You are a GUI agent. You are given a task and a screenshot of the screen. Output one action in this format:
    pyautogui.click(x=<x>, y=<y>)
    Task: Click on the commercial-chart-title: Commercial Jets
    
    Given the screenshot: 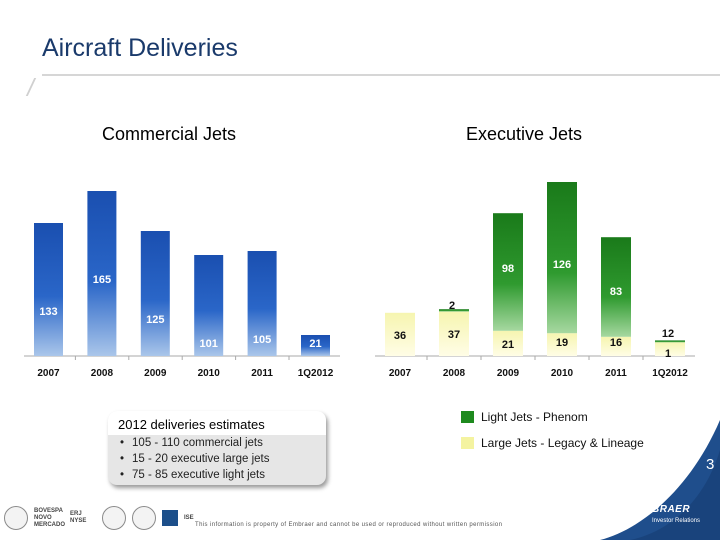 What is the action you would take?
    pyautogui.click(x=169, y=134)
    